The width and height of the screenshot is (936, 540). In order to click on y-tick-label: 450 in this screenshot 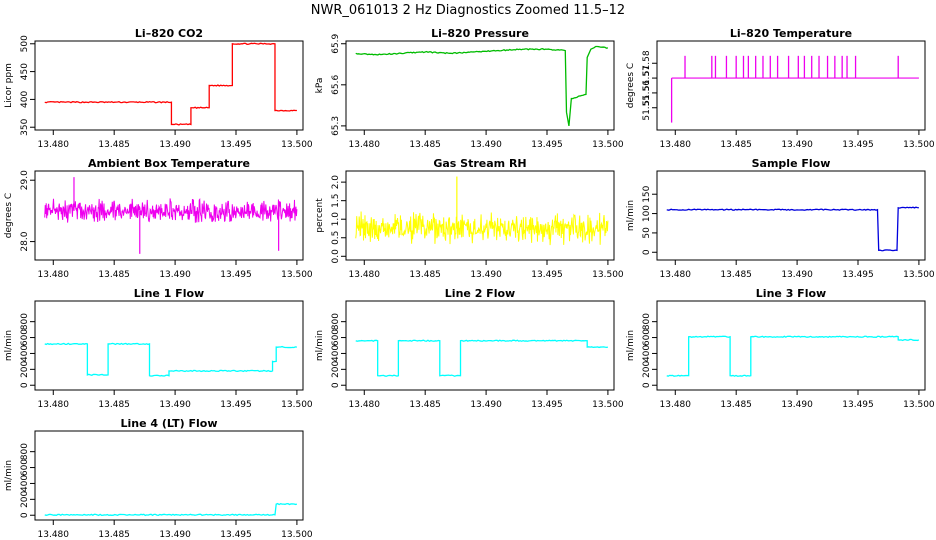, I will do `click(25, 71)`.